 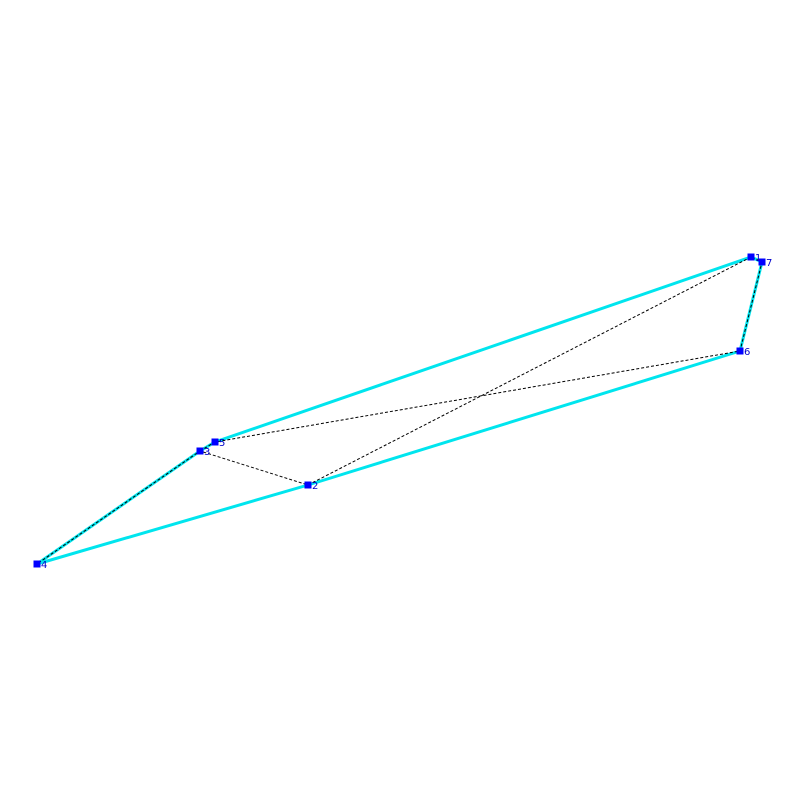 I want to click on node-label: 6, so click(x=747, y=352).